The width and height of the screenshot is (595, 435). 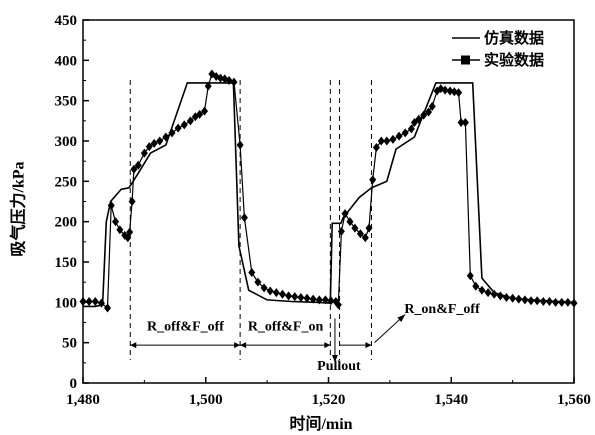 What do you see at coordinates (66, 182) in the screenshot?
I see `y-tick-label: 250` at bounding box center [66, 182].